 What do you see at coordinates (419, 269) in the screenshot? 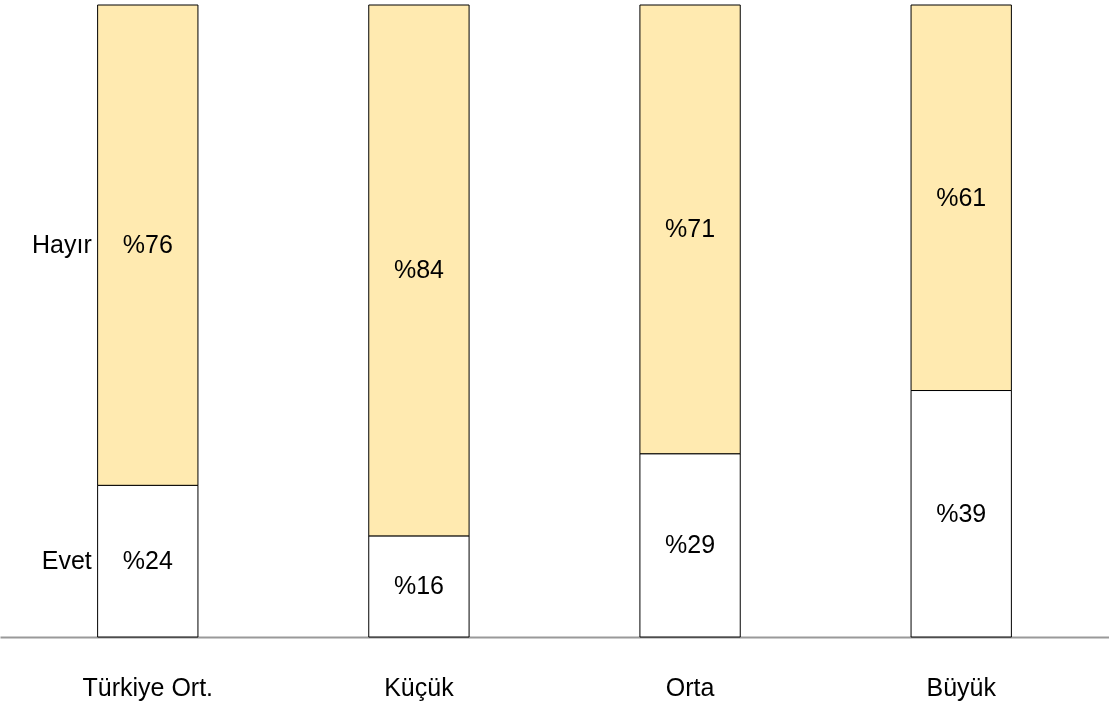
I see `data-label: %84` at bounding box center [419, 269].